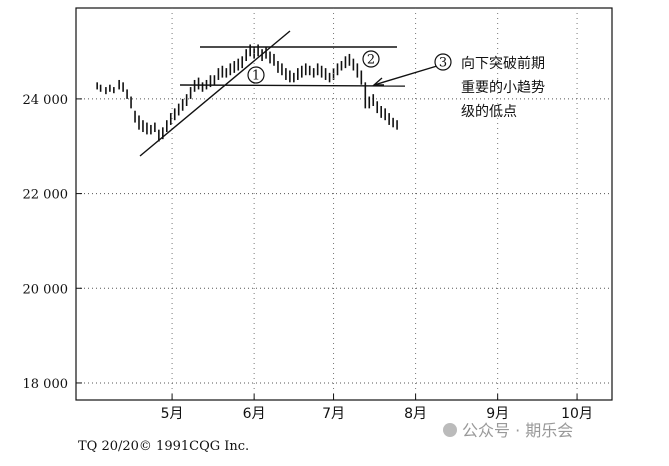 Image resolution: width=669 pixels, height=466 pixels. What do you see at coordinates (46, 289) in the screenshot?
I see `y-tick-label: 20 000` at bounding box center [46, 289].